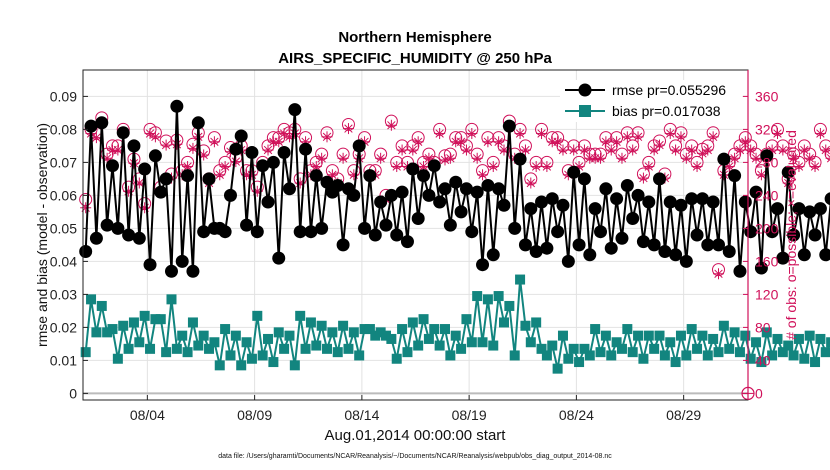  What do you see at coordinates (63, 129) in the screenshot?
I see `y-tick-label-8: 0.08` at bounding box center [63, 129].